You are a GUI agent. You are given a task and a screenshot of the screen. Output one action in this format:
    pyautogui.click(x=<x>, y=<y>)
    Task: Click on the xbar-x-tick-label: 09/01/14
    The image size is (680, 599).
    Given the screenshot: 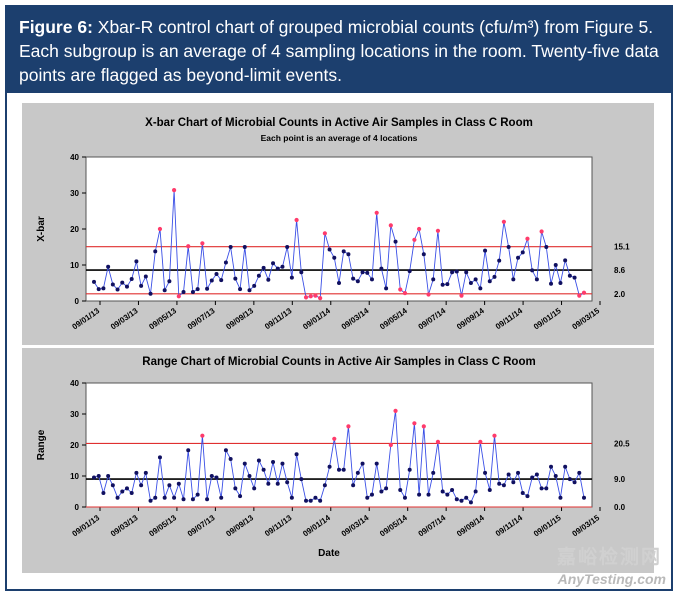 What is the action you would take?
    pyautogui.click(x=316, y=319)
    